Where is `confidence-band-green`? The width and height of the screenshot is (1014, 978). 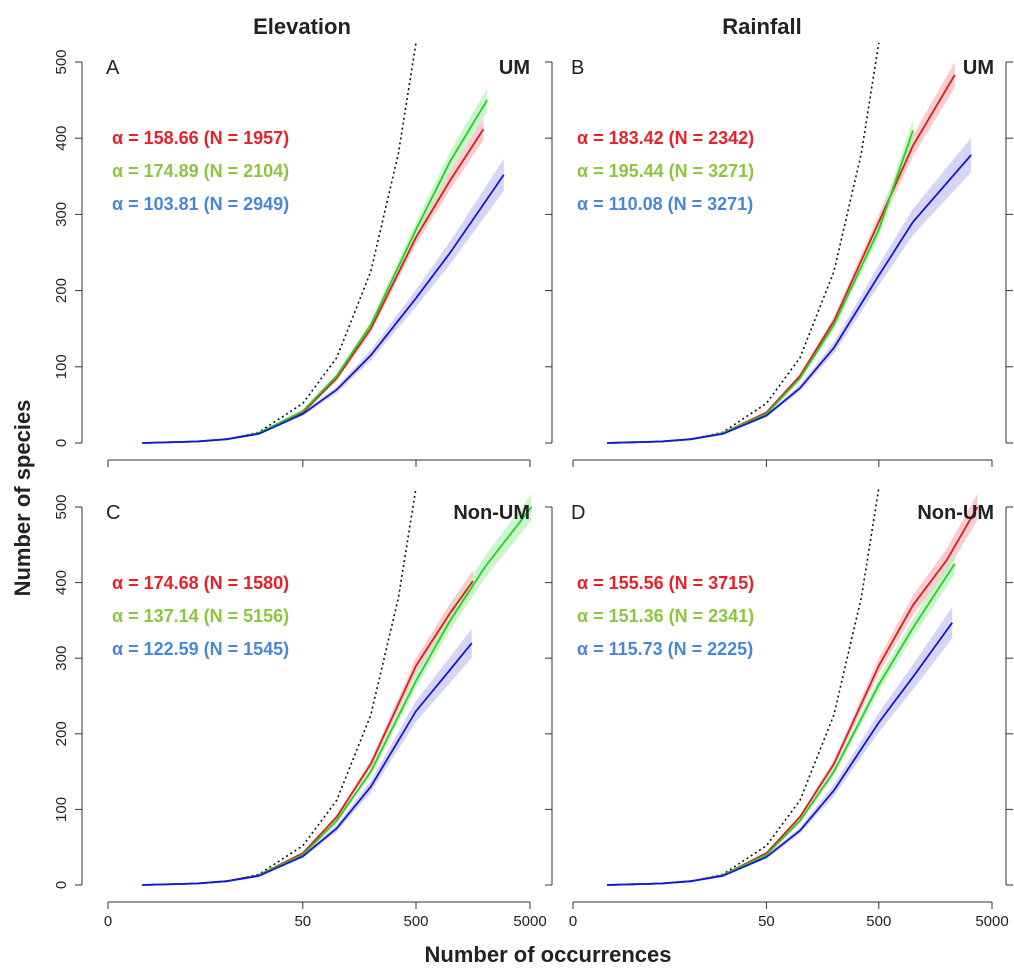 confidence-band-green is located at coordinates (781, 718).